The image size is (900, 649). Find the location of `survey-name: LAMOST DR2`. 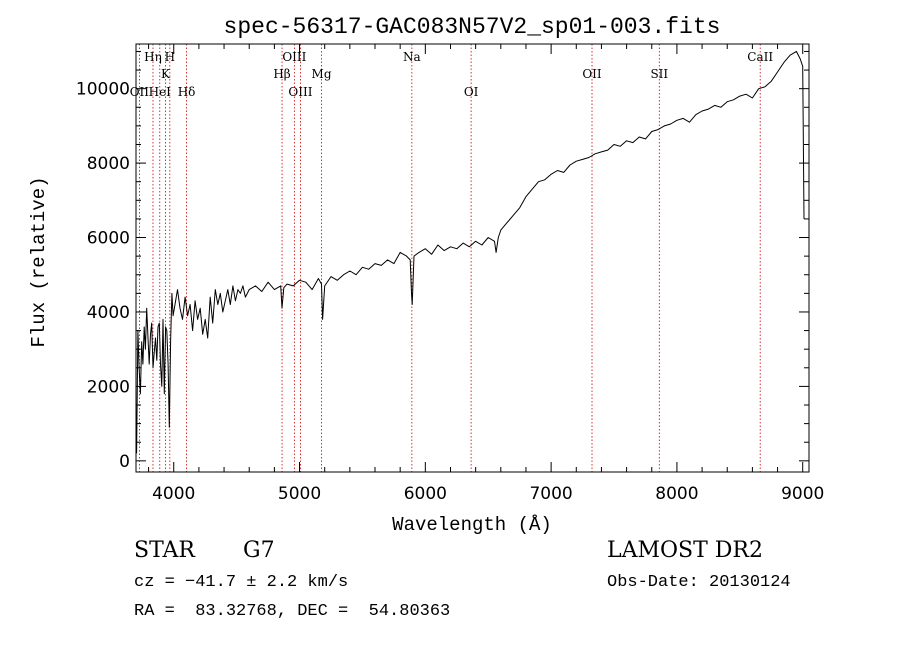

survey-name: LAMOST DR2 is located at coordinates (685, 550).